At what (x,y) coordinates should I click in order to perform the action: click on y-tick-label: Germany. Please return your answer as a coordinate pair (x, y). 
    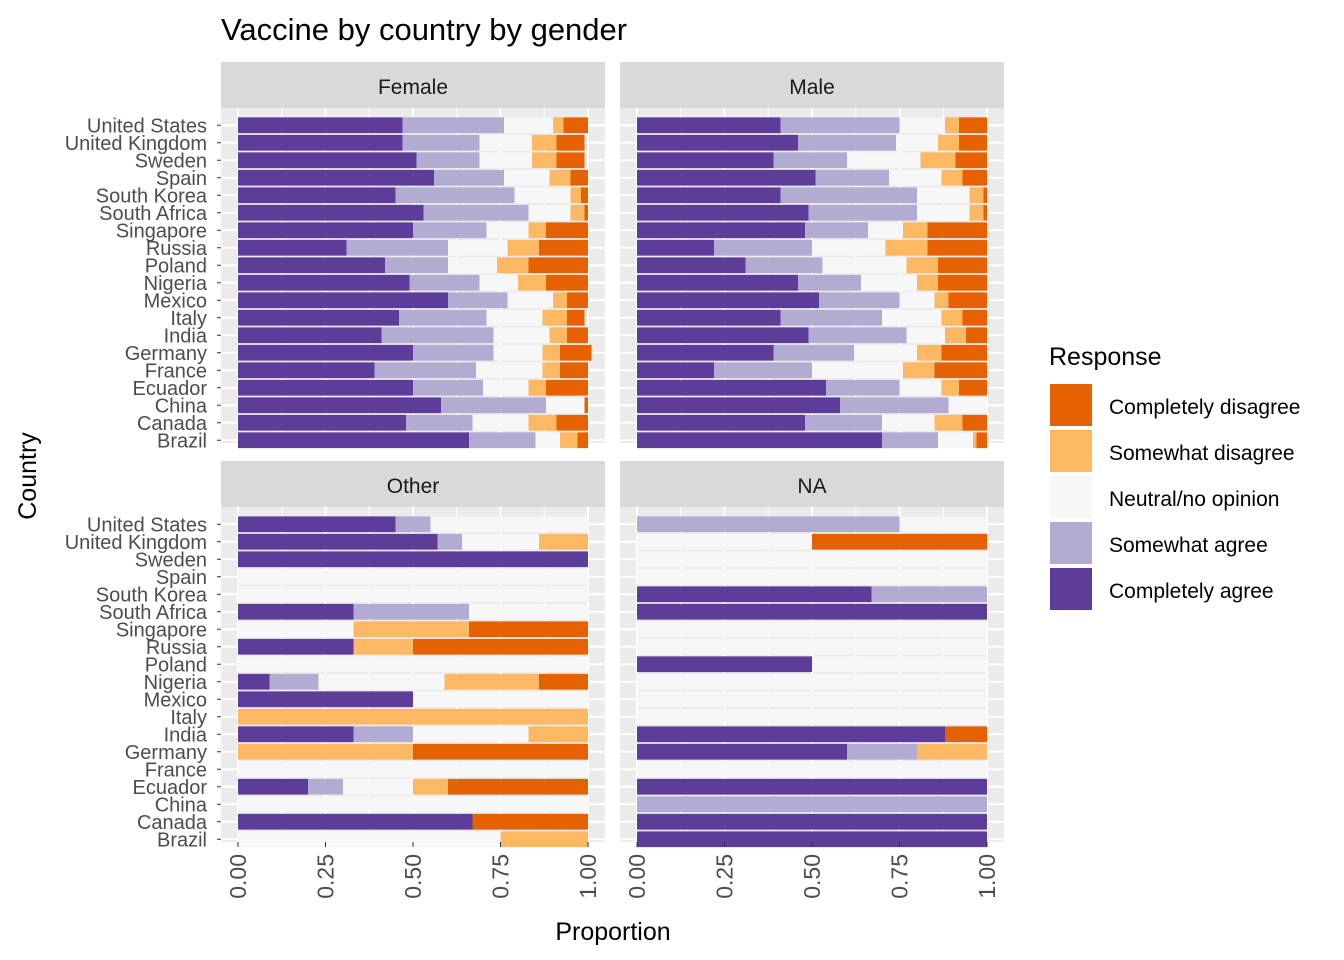
    Looking at the image, I should click on (166, 354).